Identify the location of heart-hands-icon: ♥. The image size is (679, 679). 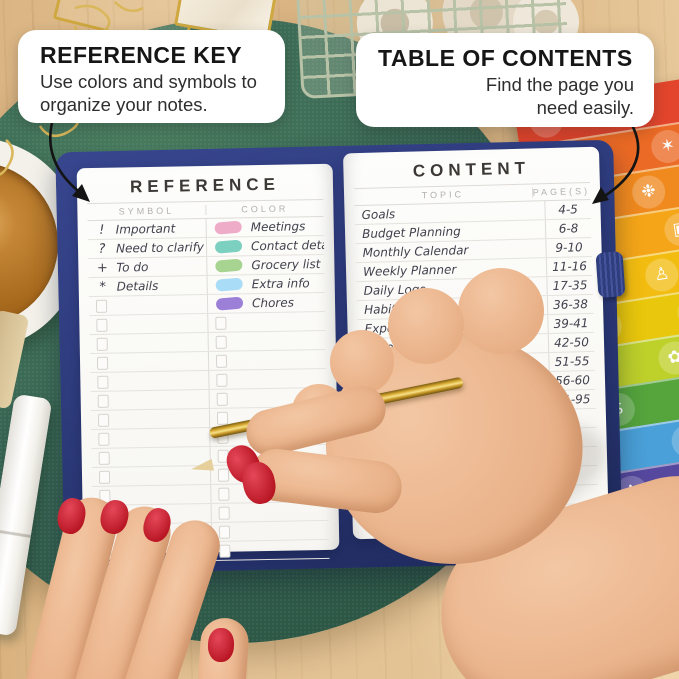
(677, 312).